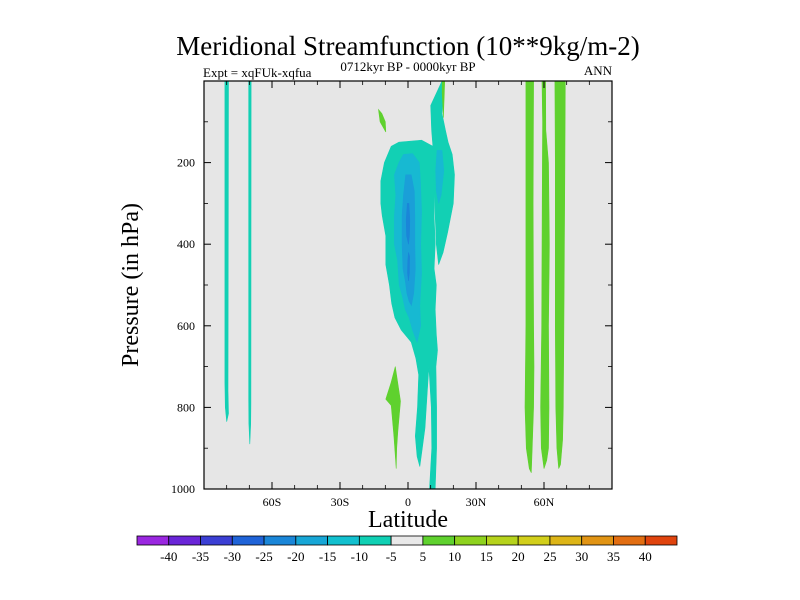  Describe the element at coordinates (440, 177) in the screenshot. I see `contour-region-nh-tropic-core` at that location.